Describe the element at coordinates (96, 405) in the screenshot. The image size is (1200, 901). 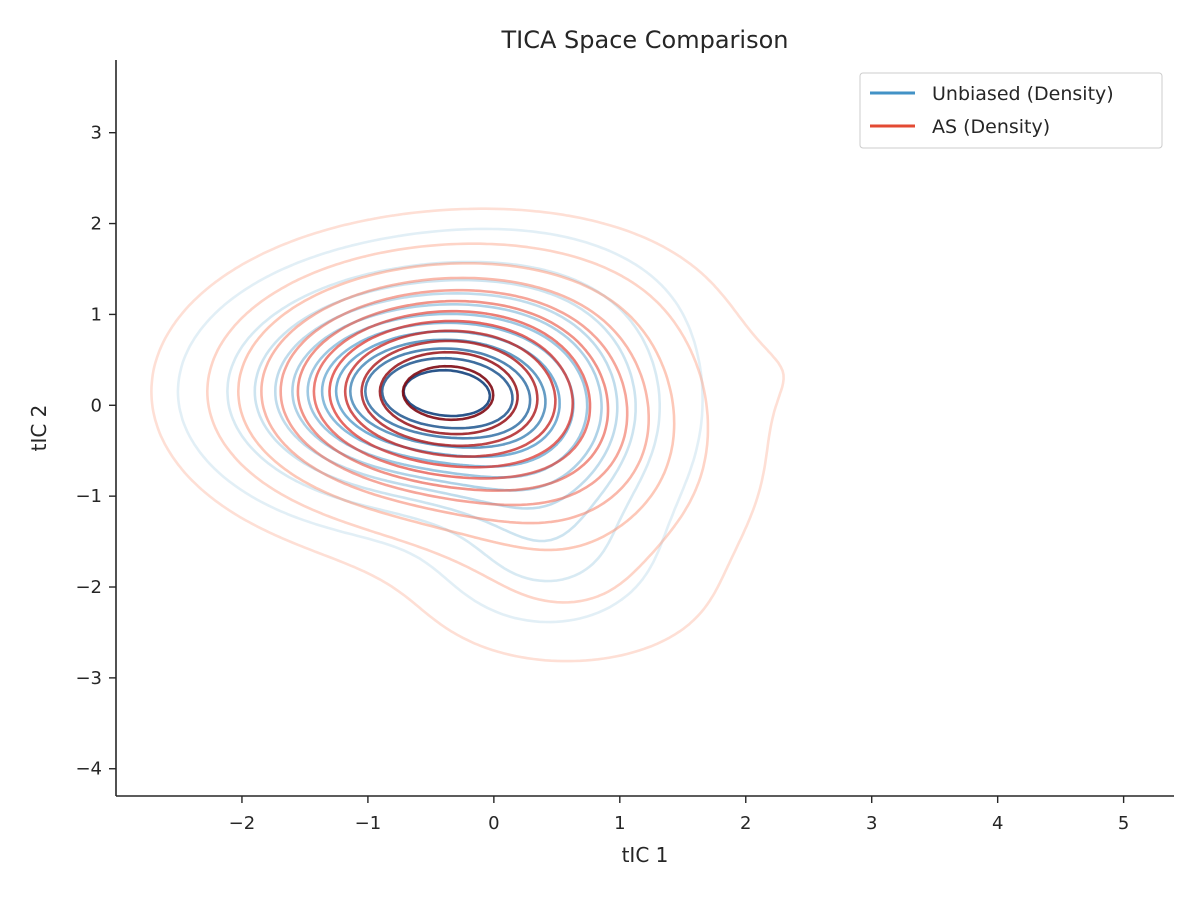
I see `y-tick-label: 0` at that location.